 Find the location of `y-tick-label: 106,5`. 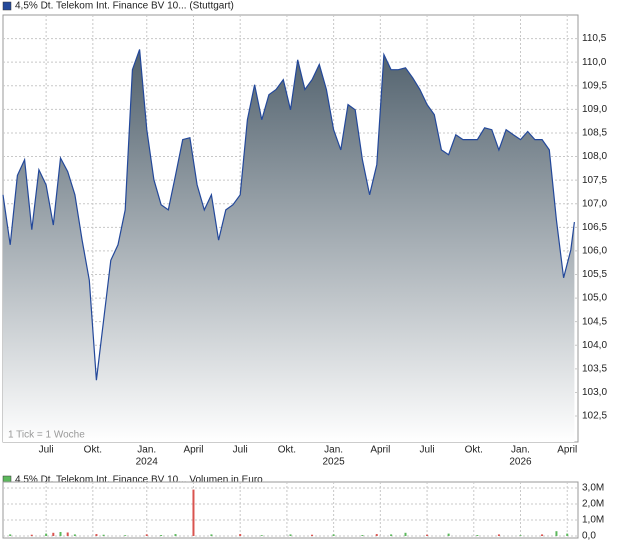

y-tick-label: 106,5 is located at coordinates (594, 227).